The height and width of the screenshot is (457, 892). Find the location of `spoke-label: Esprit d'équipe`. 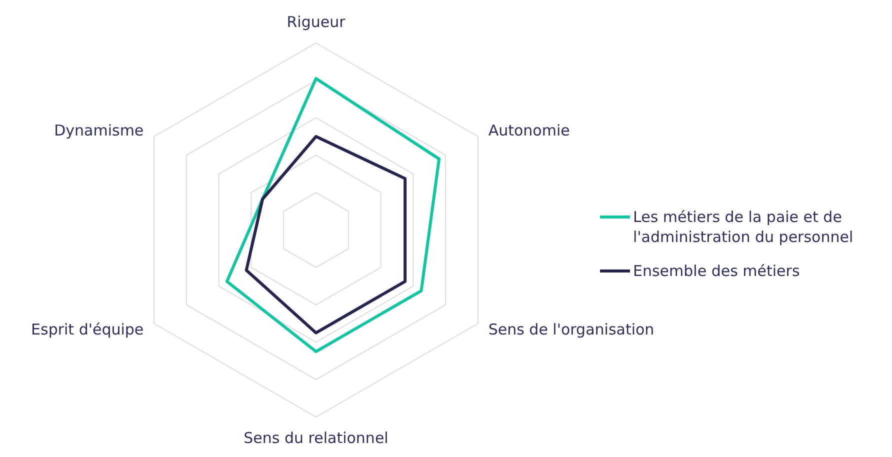

spoke-label: Esprit d'équipe is located at coordinates (87, 329).